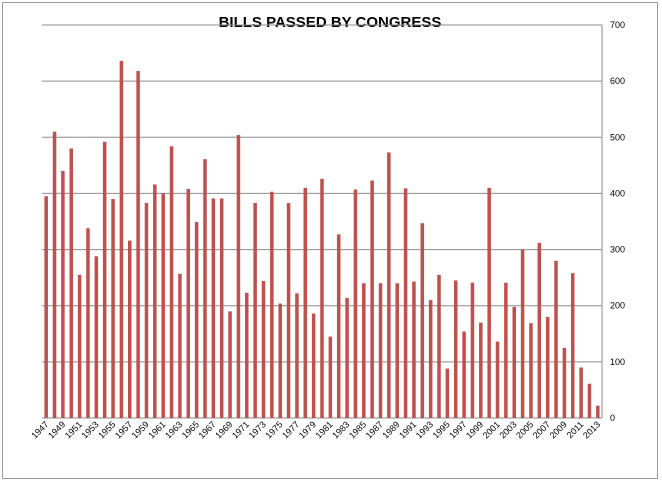 This screenshot has height=483, width=662. What do you see at coordinates (88, 323) in the screenshot?
I see `bar-1952` at bounding box center [88, 323].